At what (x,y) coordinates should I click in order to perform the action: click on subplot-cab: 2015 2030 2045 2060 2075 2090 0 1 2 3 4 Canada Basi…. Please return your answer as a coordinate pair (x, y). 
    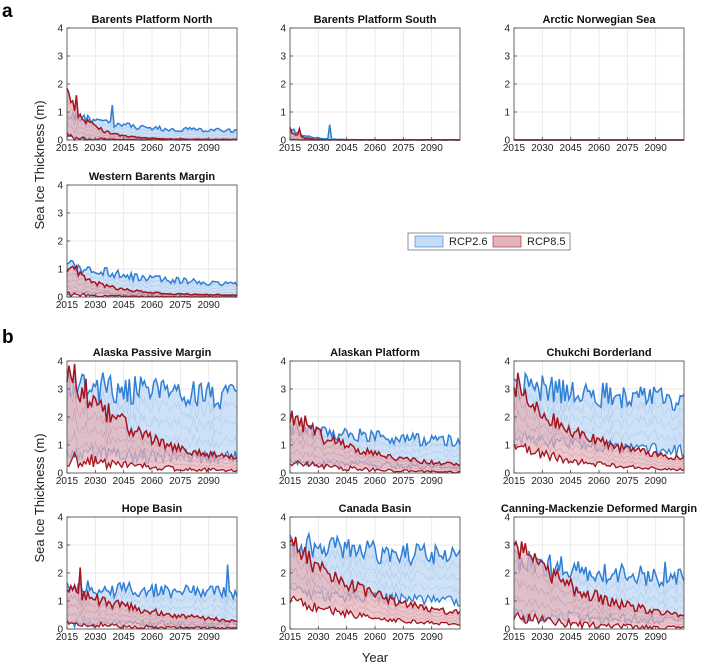
    Looking at the image, I should click on (370, 573).